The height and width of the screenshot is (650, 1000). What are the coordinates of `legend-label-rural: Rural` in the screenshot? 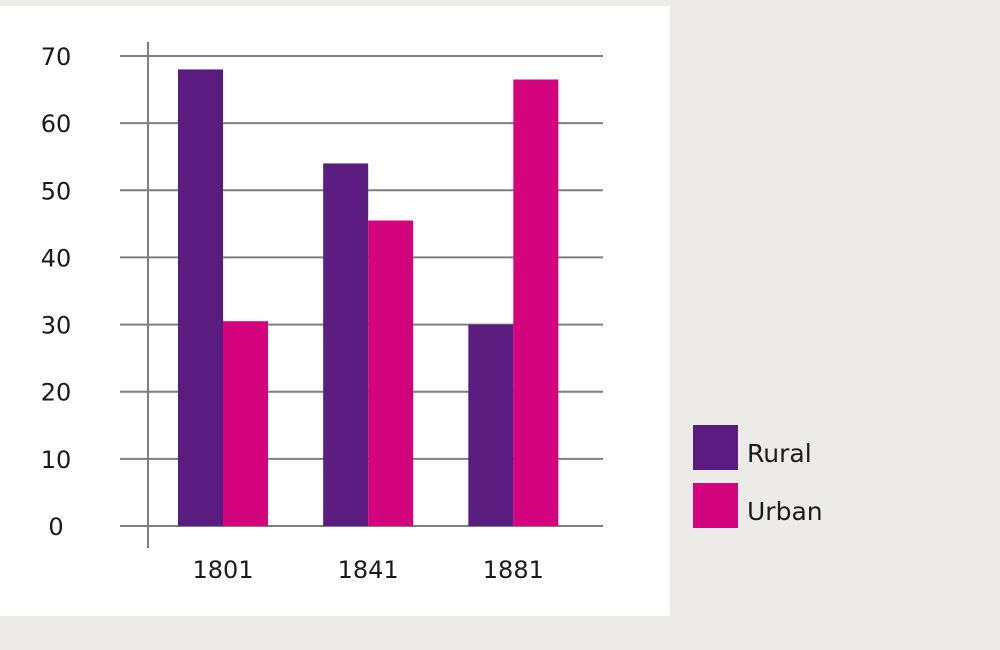 It's located at (779, 453).